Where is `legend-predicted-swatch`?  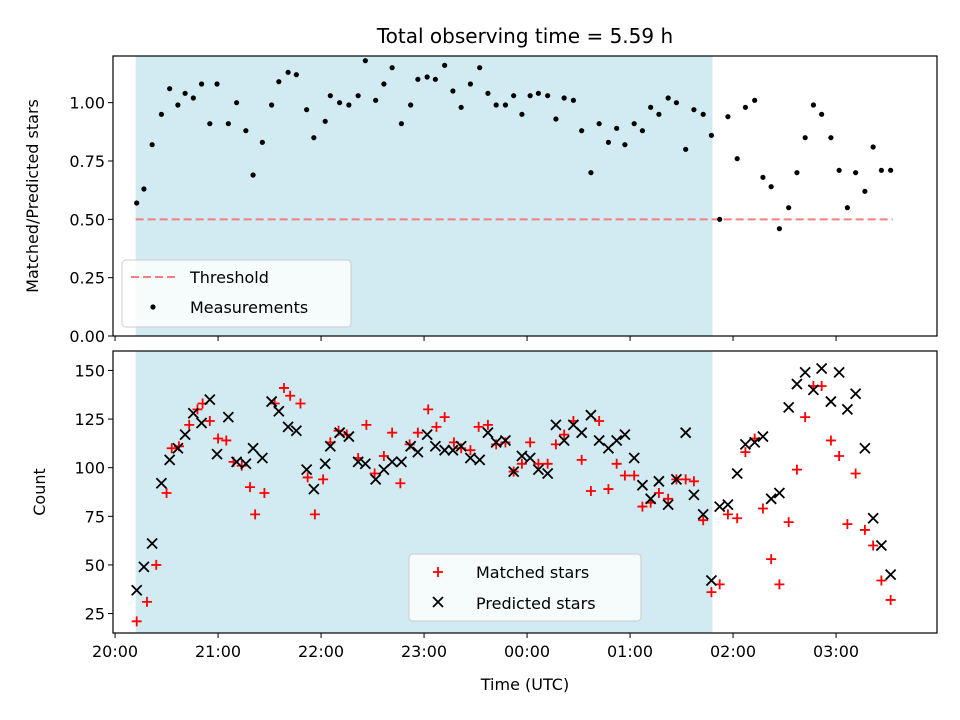
legend-predicted-swatch is located at coordinates (438, 602).